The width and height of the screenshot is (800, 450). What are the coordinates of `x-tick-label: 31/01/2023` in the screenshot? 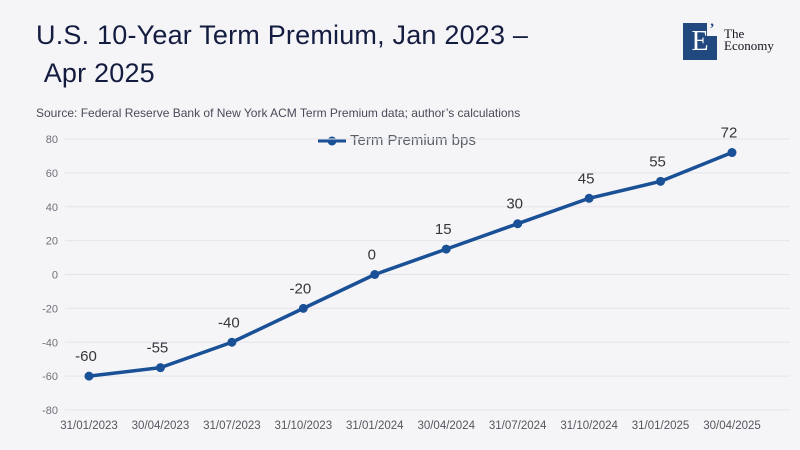 It's located at (89, 426).